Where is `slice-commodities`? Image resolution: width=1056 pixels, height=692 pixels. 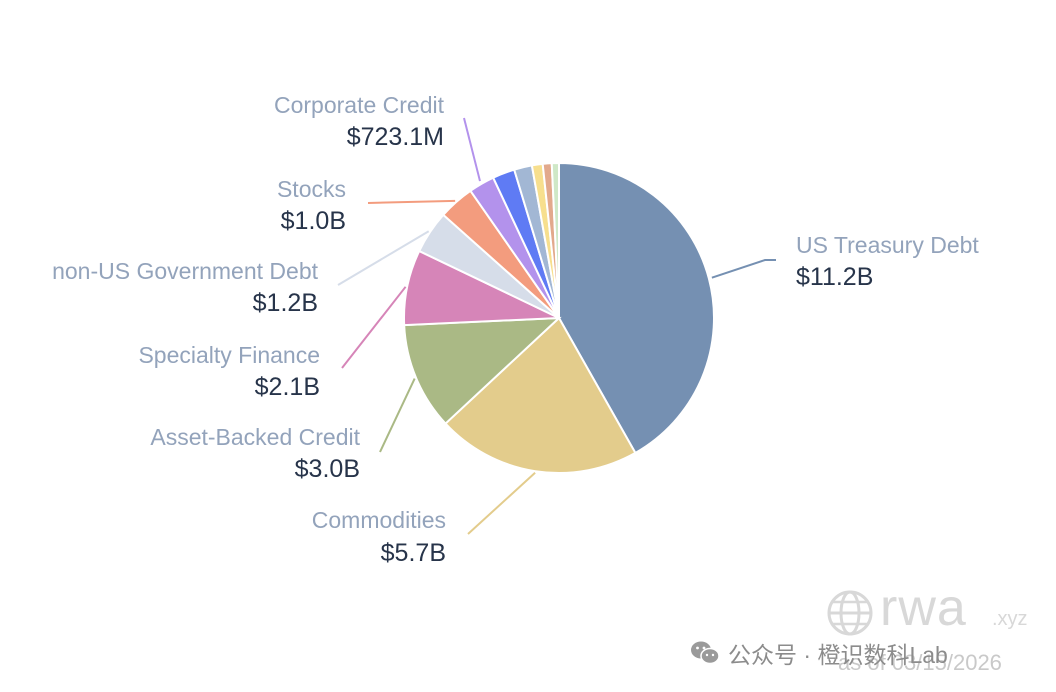
slice-commodities is located at coordinates (540, 395).